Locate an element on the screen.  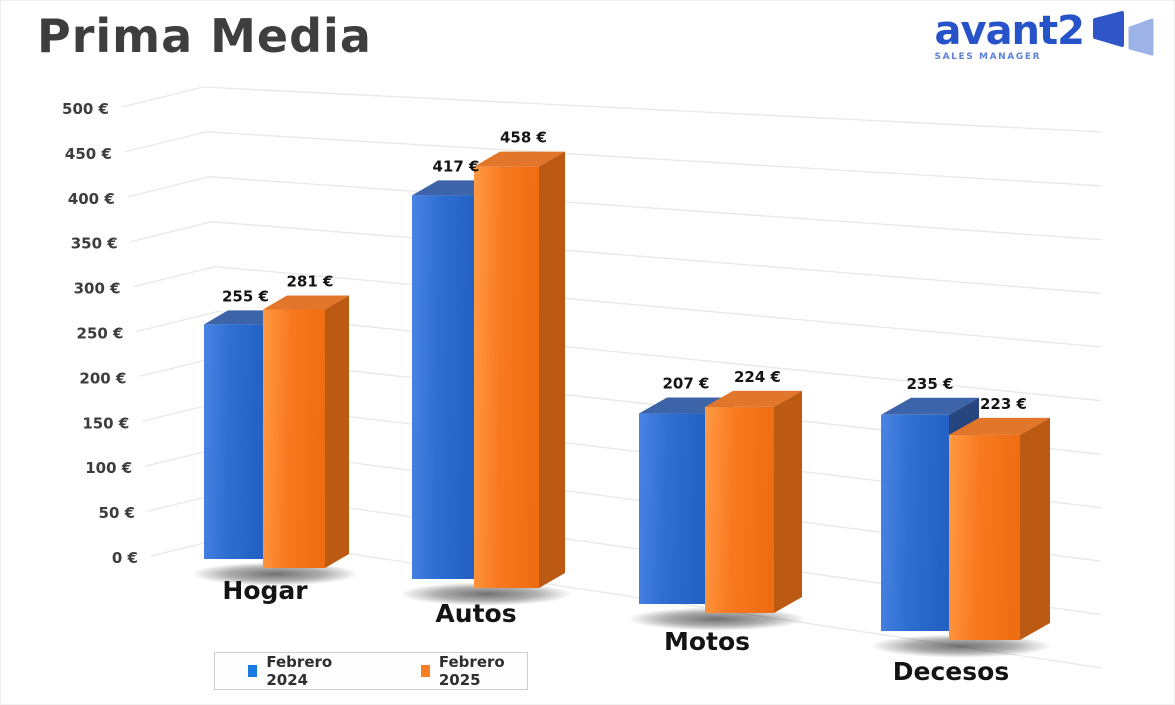
brand-logo: avant2 SALES MANAGER is located at coordinates (1046, 37).